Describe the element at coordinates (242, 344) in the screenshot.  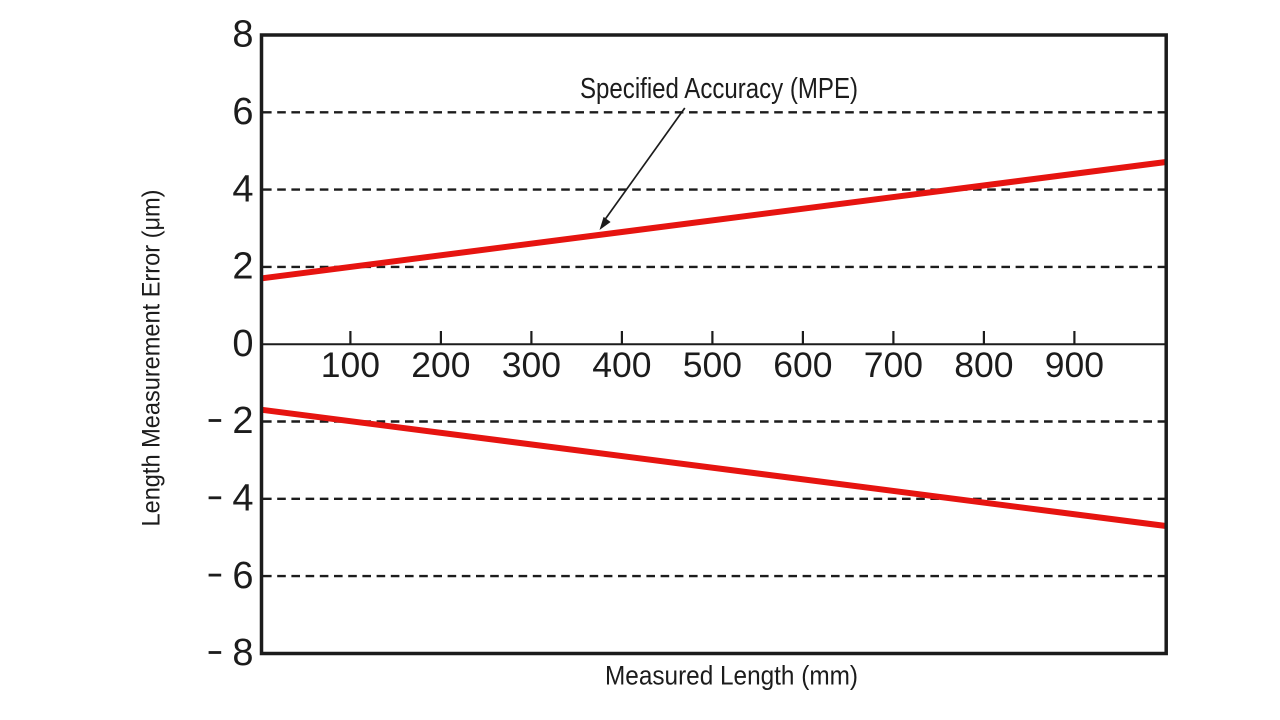
I see `svg-text: 0` at that location.